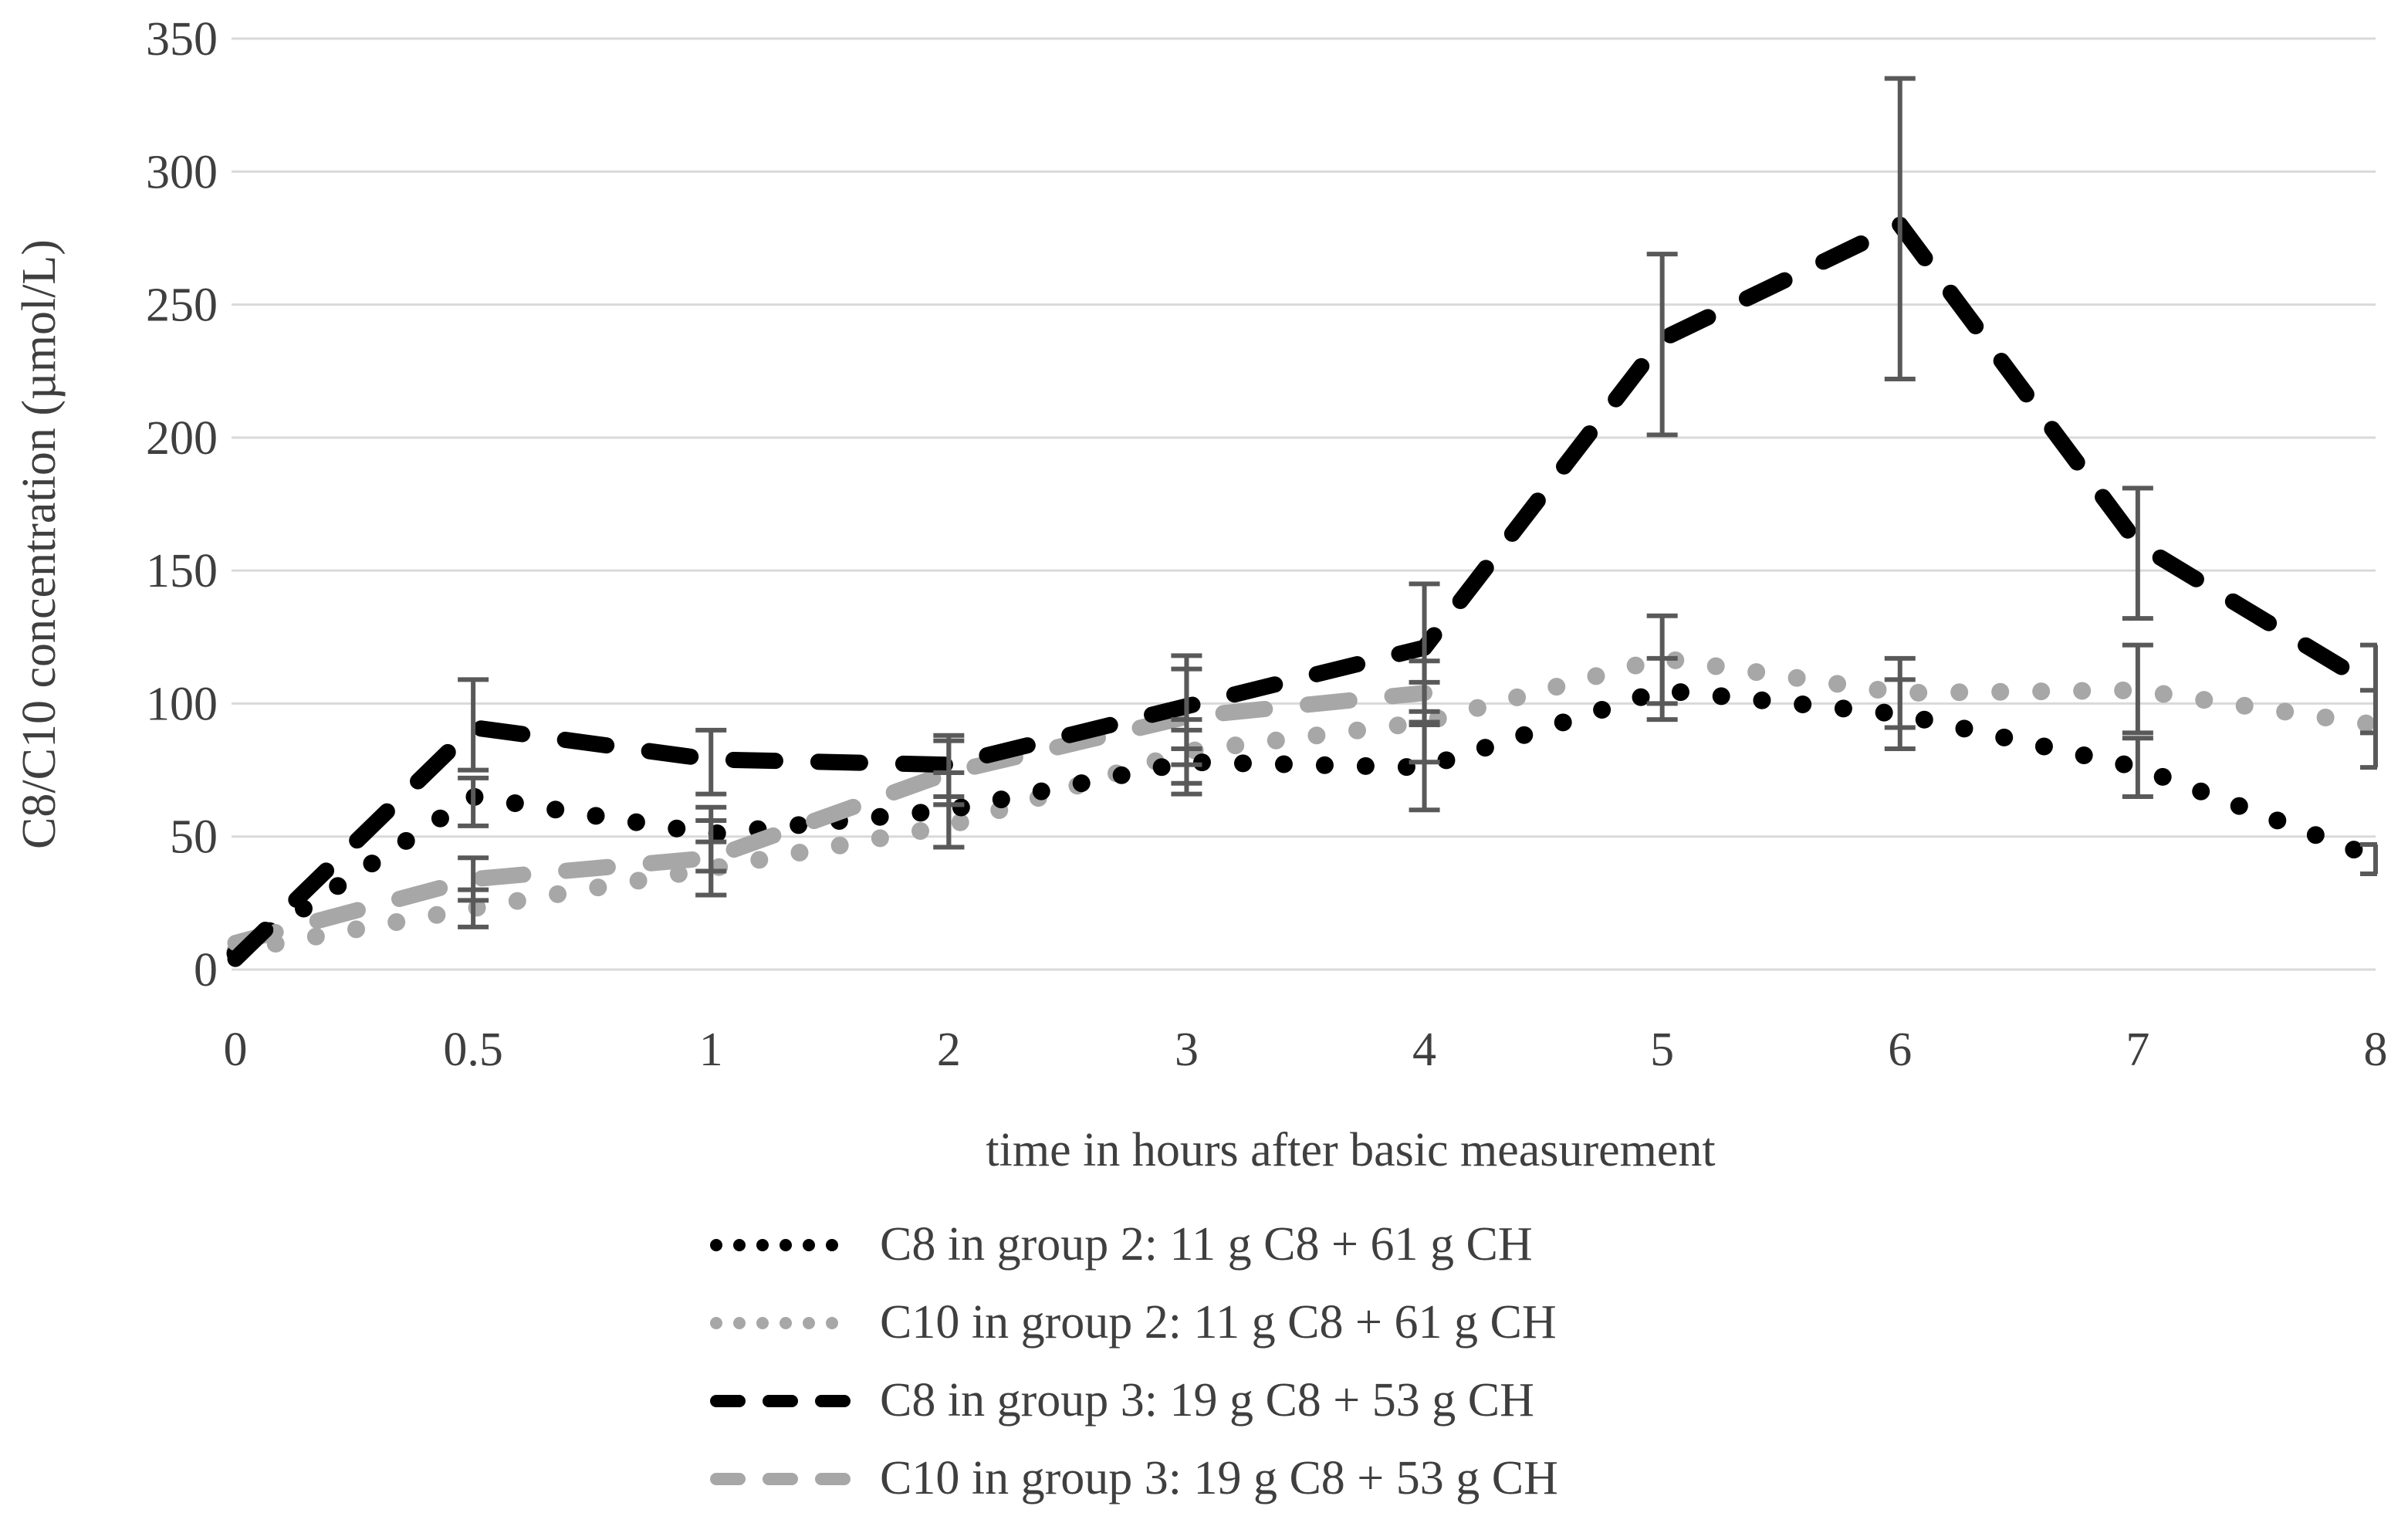 This screenshot has height=1540, width=2408. What do you see at coordinates (1900, 1050) in the screenshot?
I see `x-tick-label: 6` at bounding box center [1900, 1050].